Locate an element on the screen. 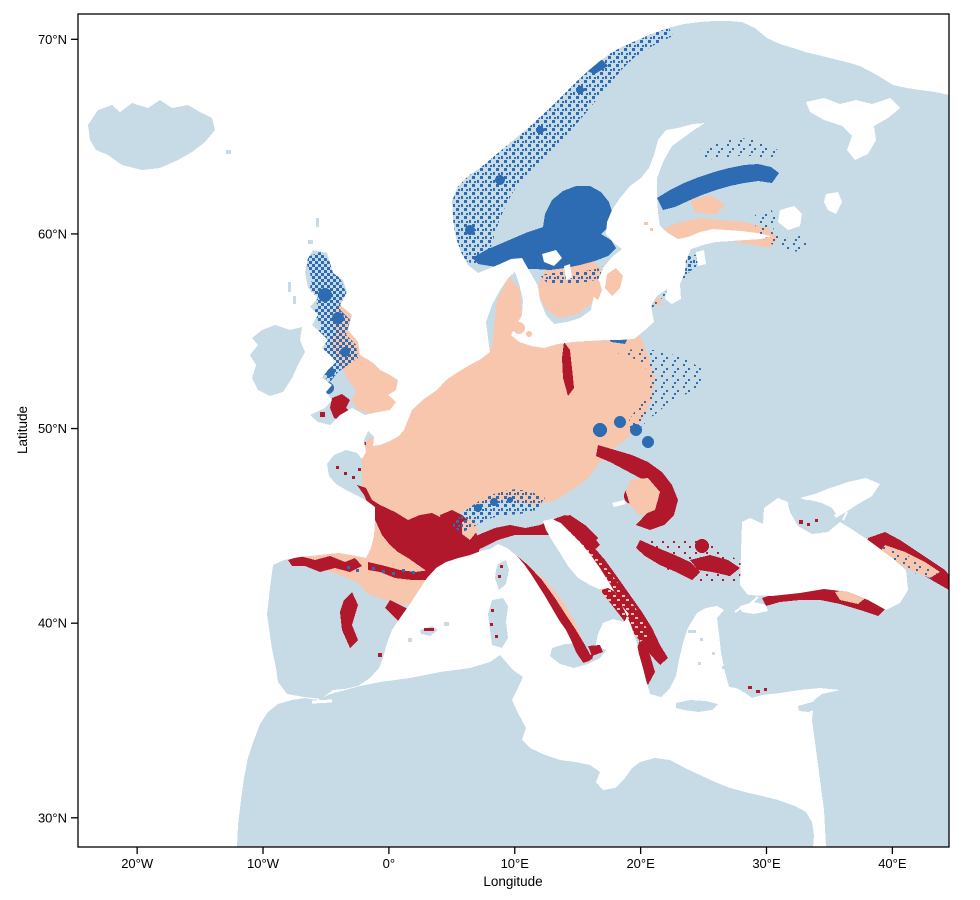 The image size is (980, 900). x-tick-label: 10°E is located at coordinates (515, 863).